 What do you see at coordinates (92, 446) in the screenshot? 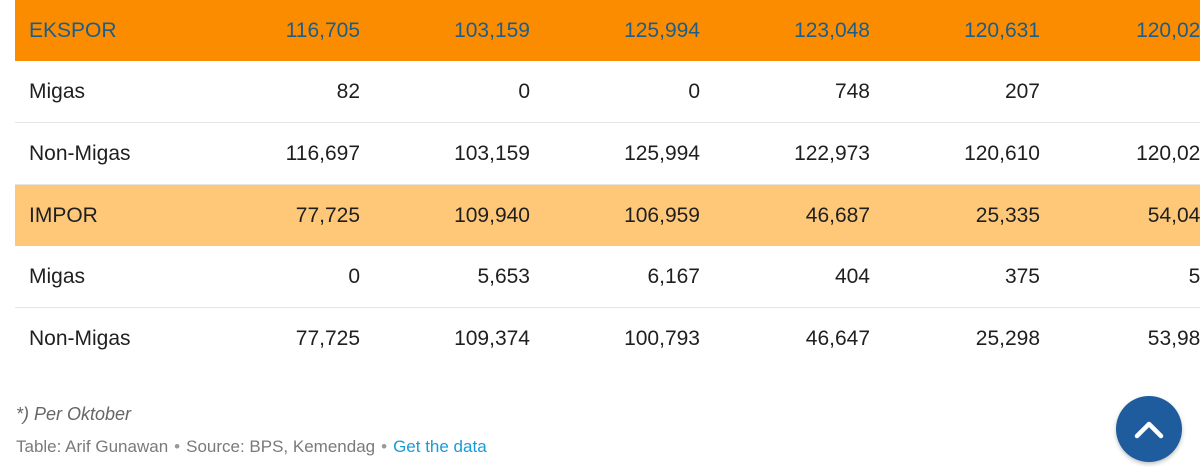
I see `credit-text: Table: Arif Gunawan` at bounding box center [92, 446].